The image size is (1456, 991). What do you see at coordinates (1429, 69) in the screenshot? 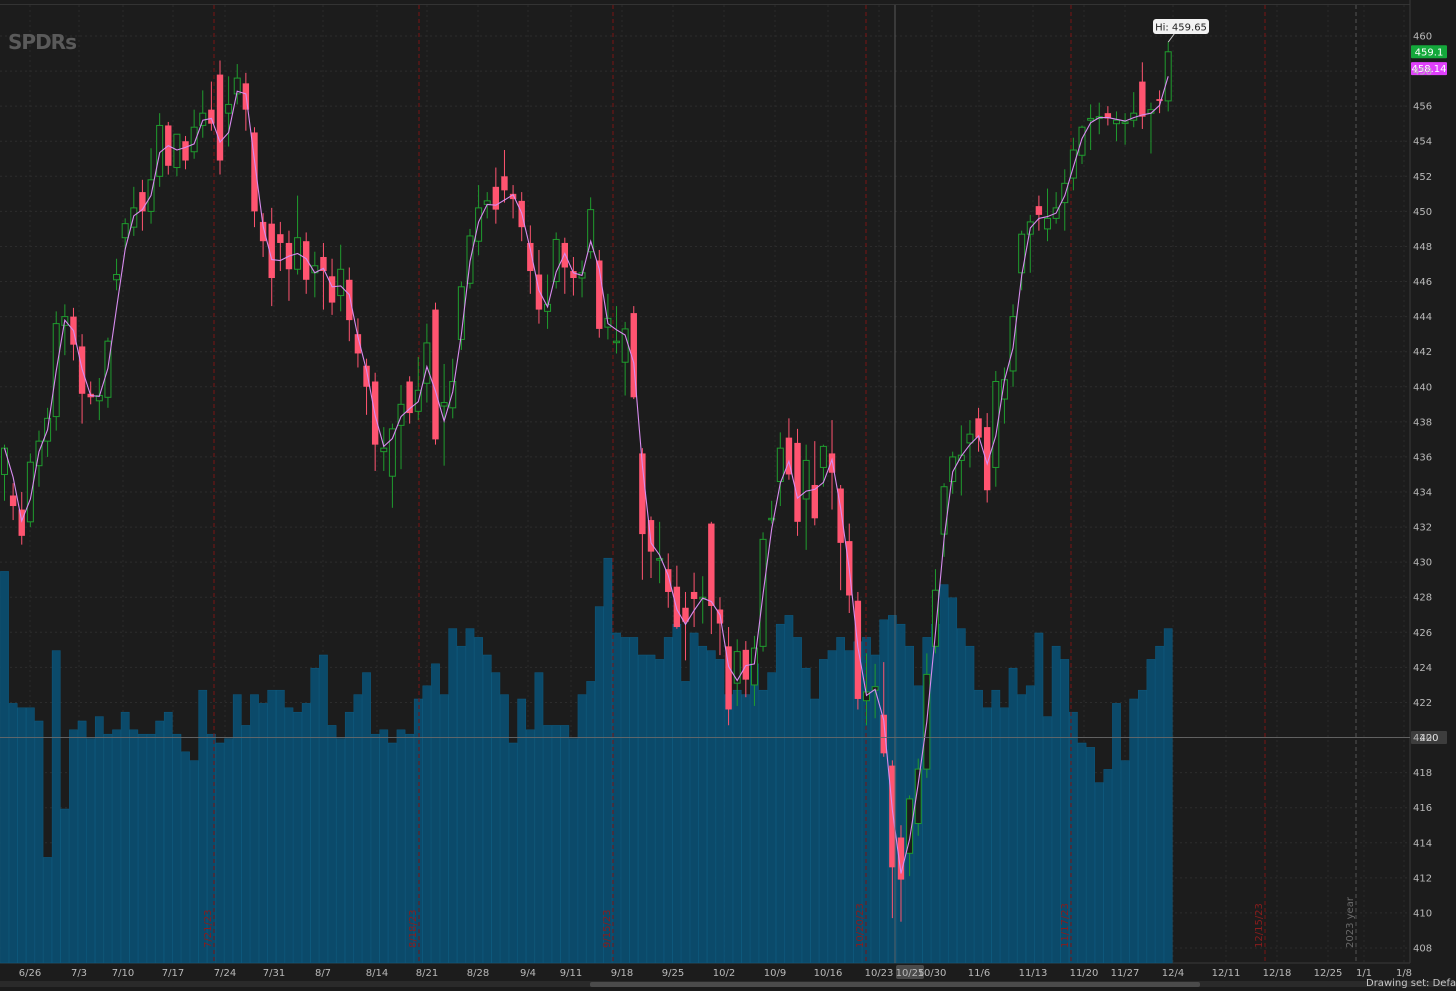
I see `ma-price-tag-box` at bounding box center [1429, 69].